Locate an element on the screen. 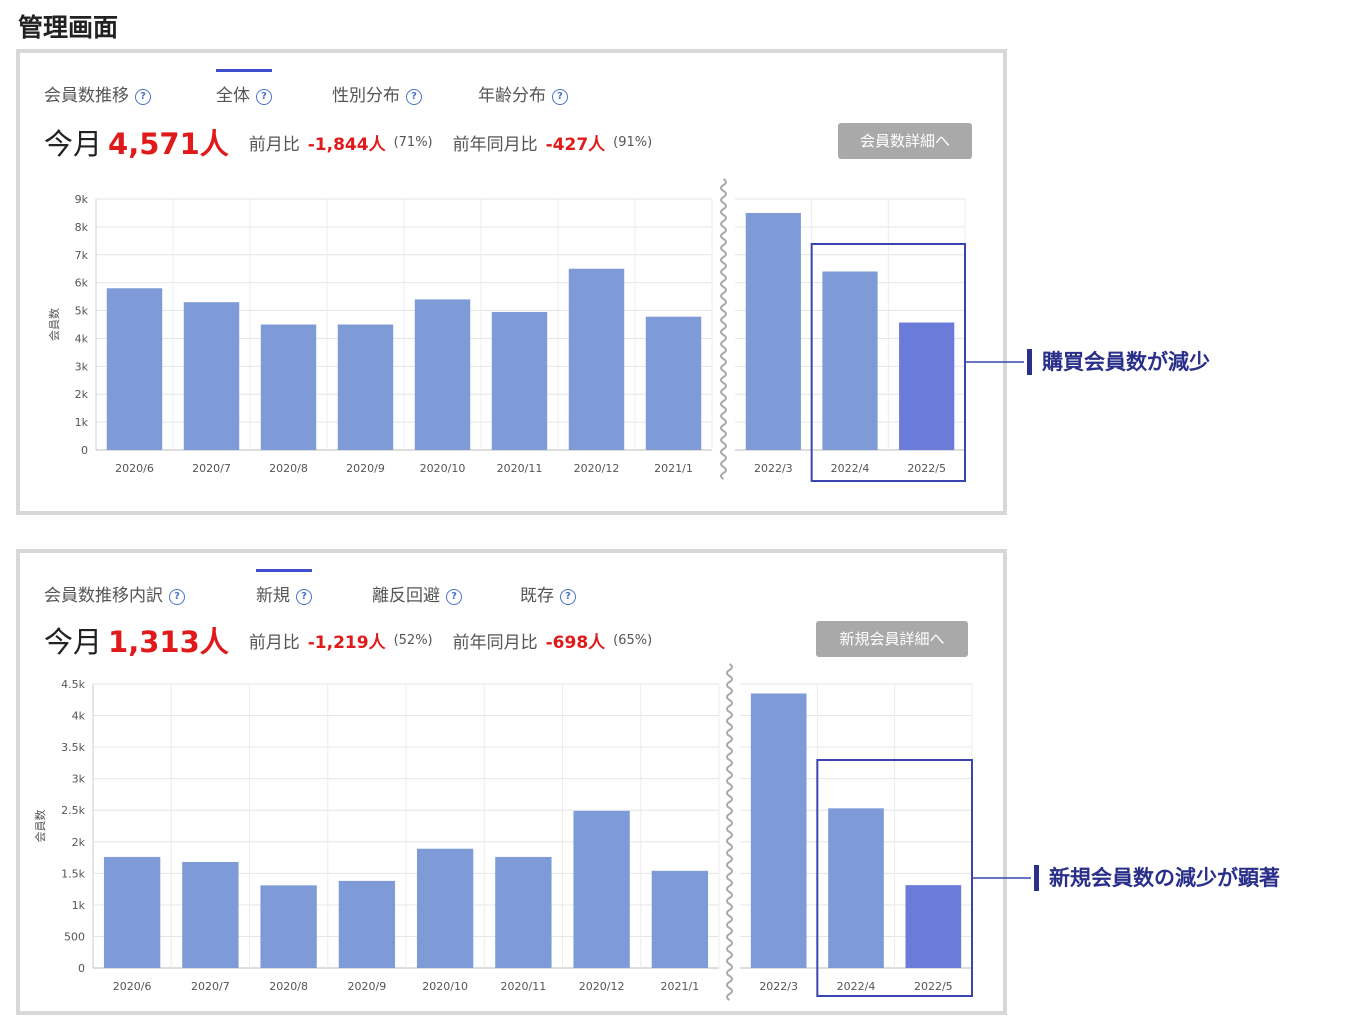  summary-row: 今月 4,571人 前月比 -1,844人 (71%) 前年同月比 -427人 (91%) is located at coordinates (348, 142).